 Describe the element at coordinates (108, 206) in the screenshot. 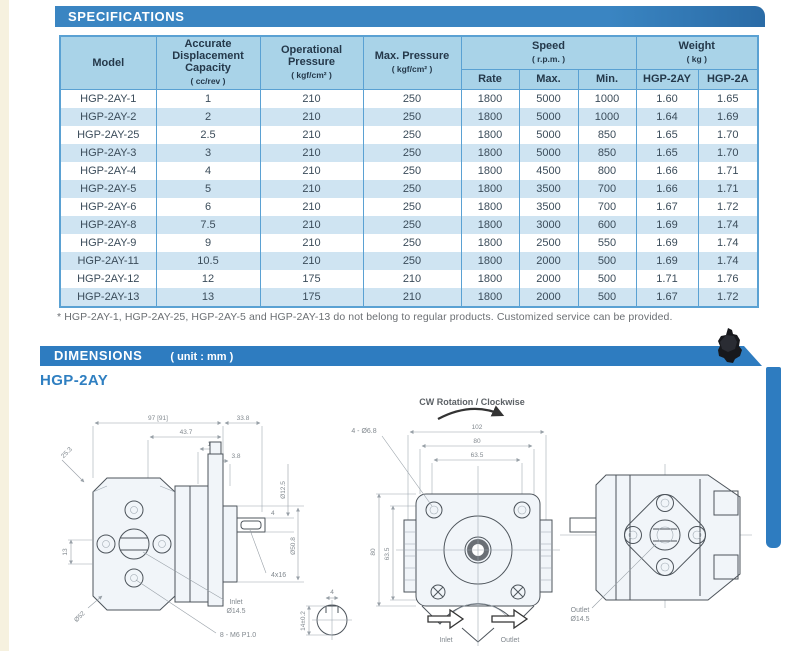

I see `model-cell: HGP-2AY-6` at that location.